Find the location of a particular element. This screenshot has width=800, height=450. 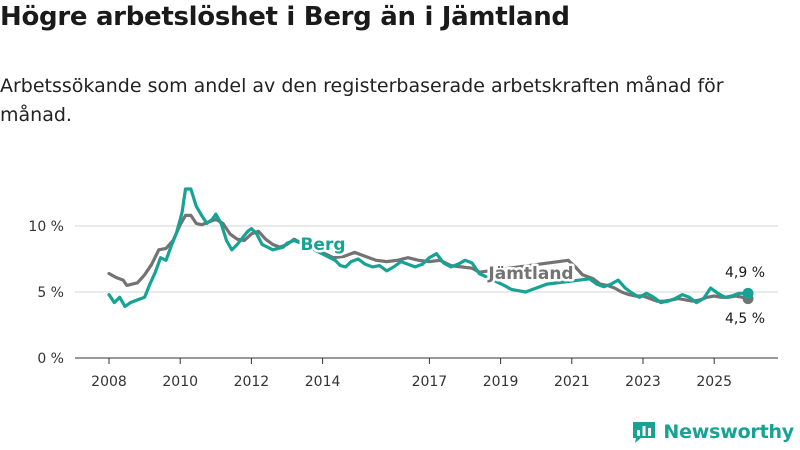

brand-logo: Newsworthy is located at coordinates (712, 432).